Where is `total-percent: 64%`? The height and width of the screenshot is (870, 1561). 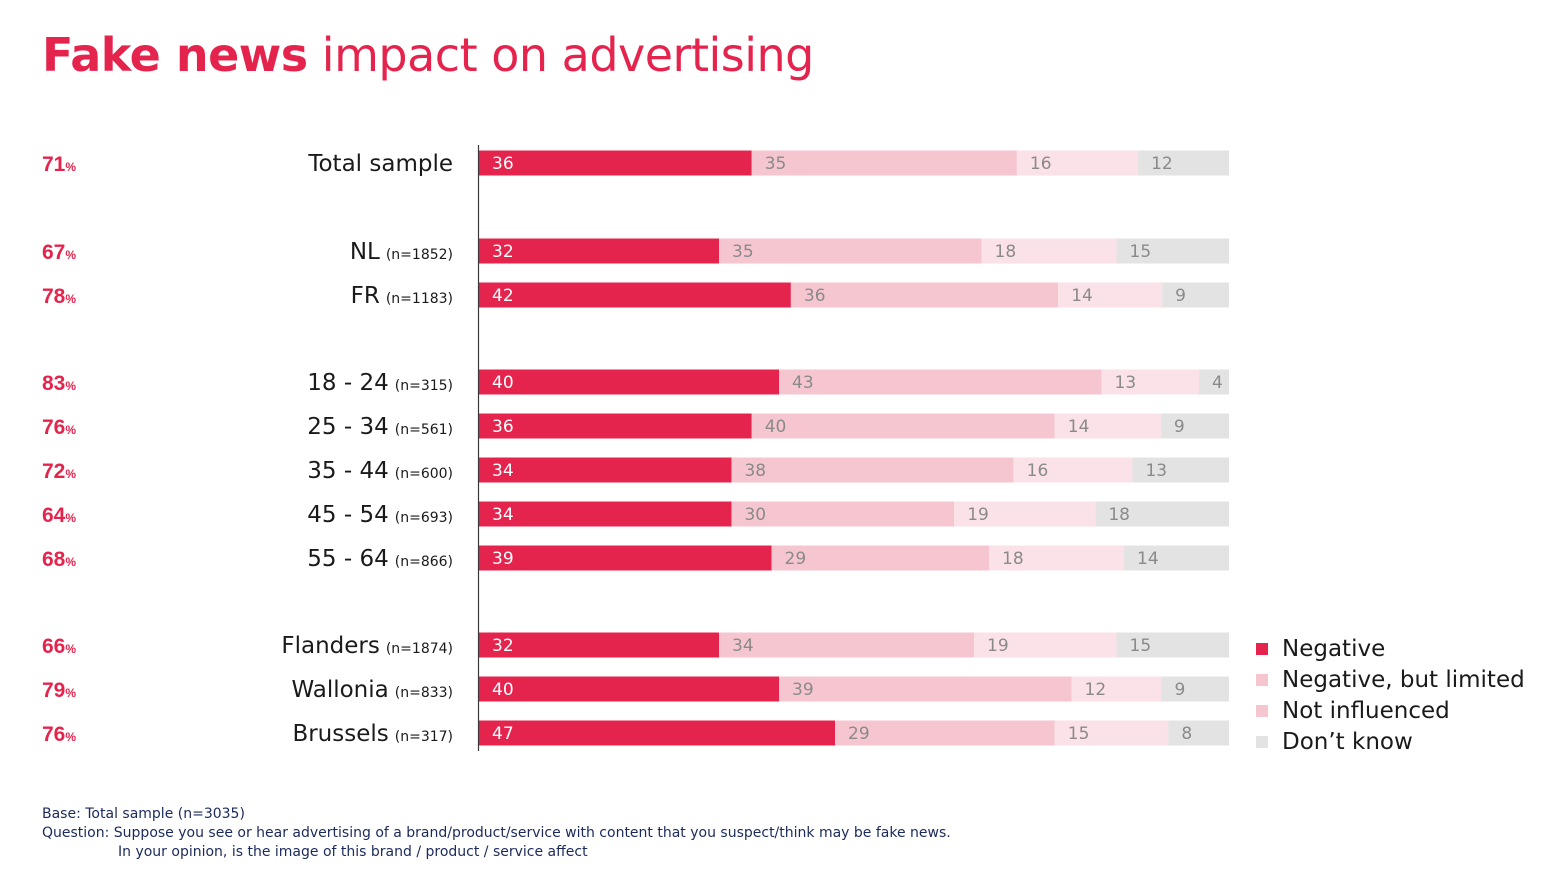 total-percent: 64% is located at coordinates (59, 515).